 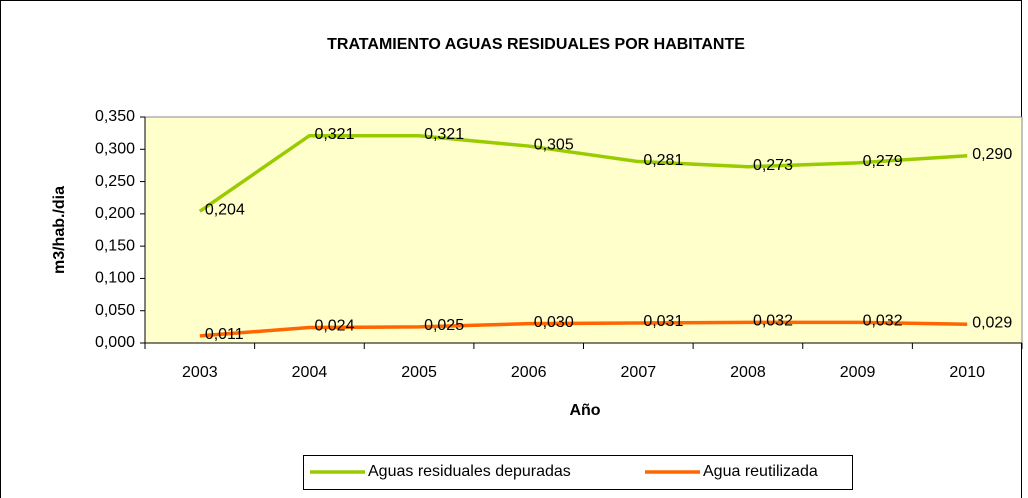 What do you see at coordinates (224, 334) in the screenshot?
I see `data-label: 0,011` at bounding box center [224, 334].